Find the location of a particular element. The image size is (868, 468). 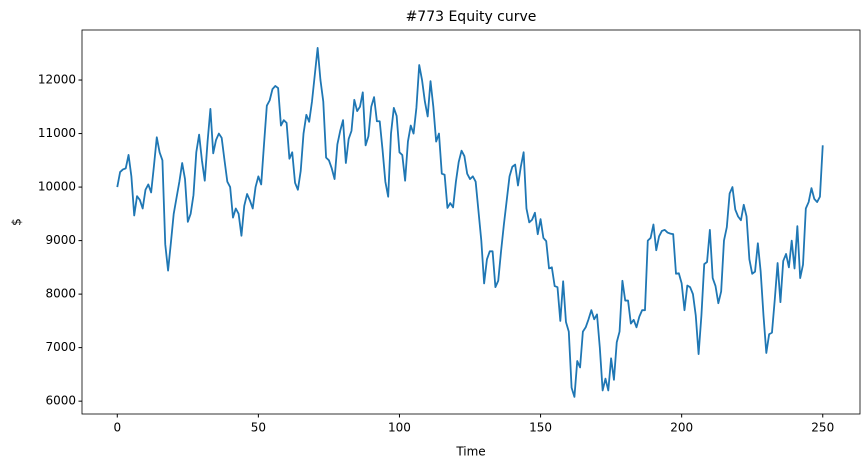

y-tick-label: 9000 is located at coordinates (60, 240).